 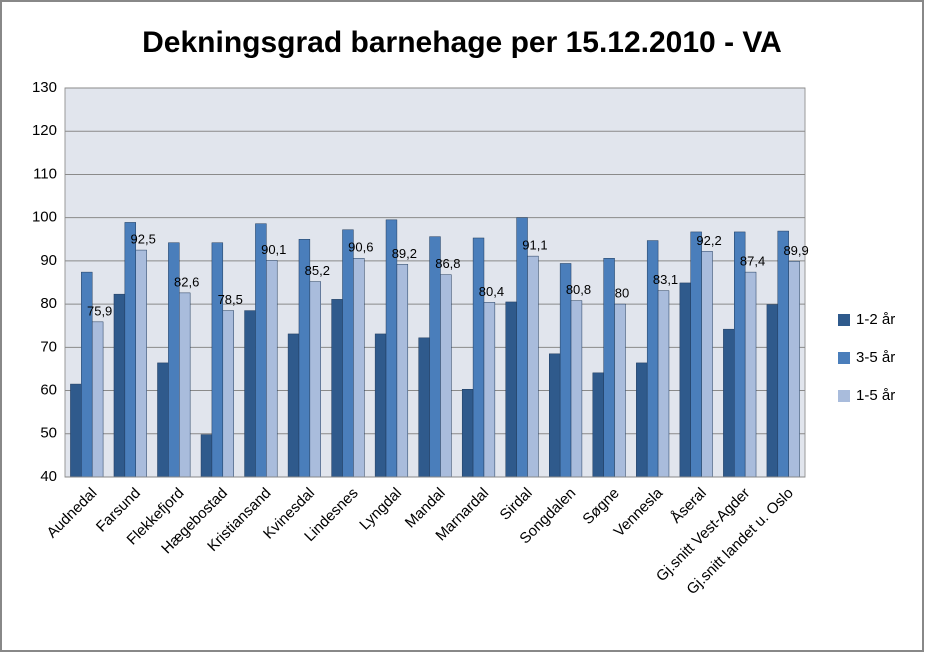 What do you see at coordinates (404, 253) in the screenshot?
I see `value-label: 89,2` at bounding box center [404, 253].